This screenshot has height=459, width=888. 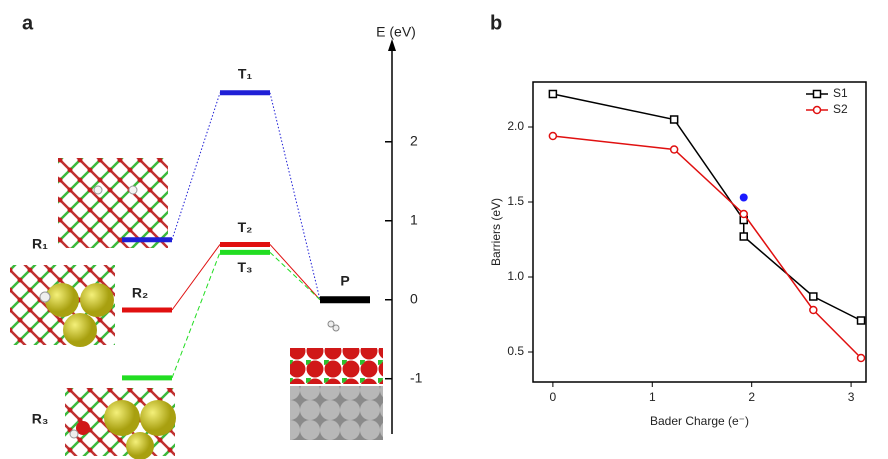 What do you see at coordinates (416, 377) in the screenshot?
I see `y-tick-label: -1` at bounding box center [416, 377].